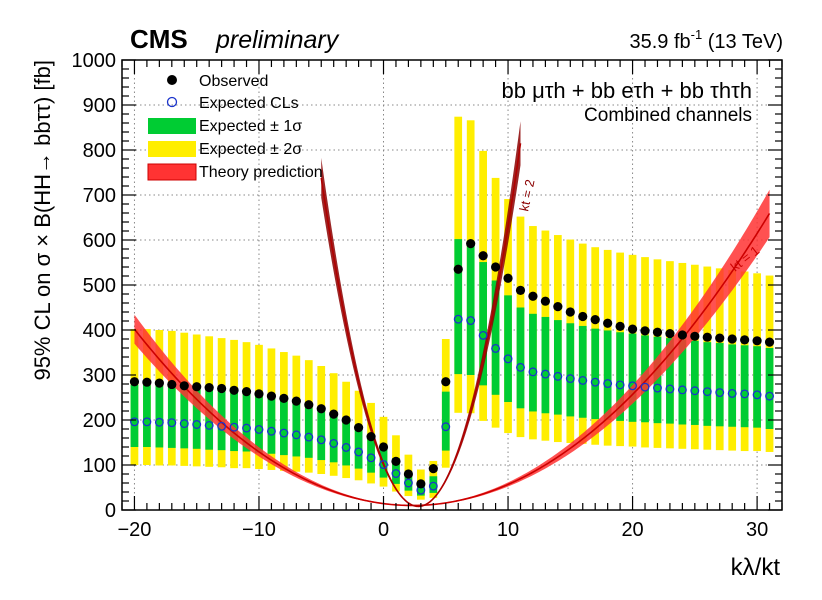 The height and width of the screenshot is (600, 822). I want to click on x-tick-label: 30, so click(757, 530).